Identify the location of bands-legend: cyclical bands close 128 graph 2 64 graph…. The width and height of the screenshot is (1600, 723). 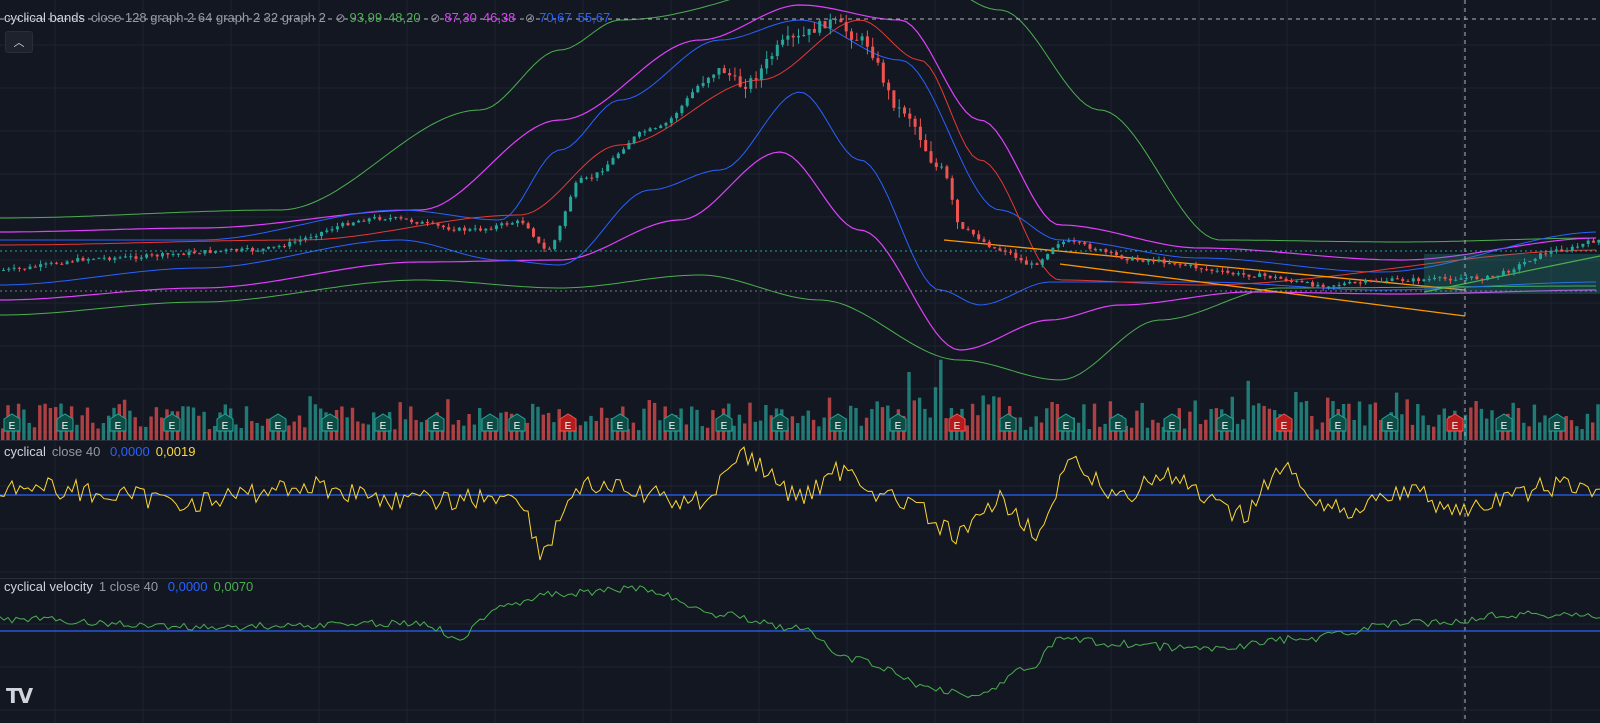
(310, 18).